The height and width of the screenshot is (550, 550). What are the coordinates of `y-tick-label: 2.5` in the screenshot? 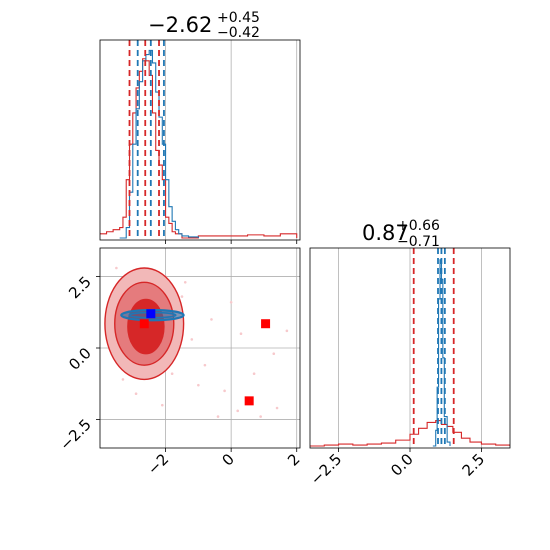 It's located at (80, 288).